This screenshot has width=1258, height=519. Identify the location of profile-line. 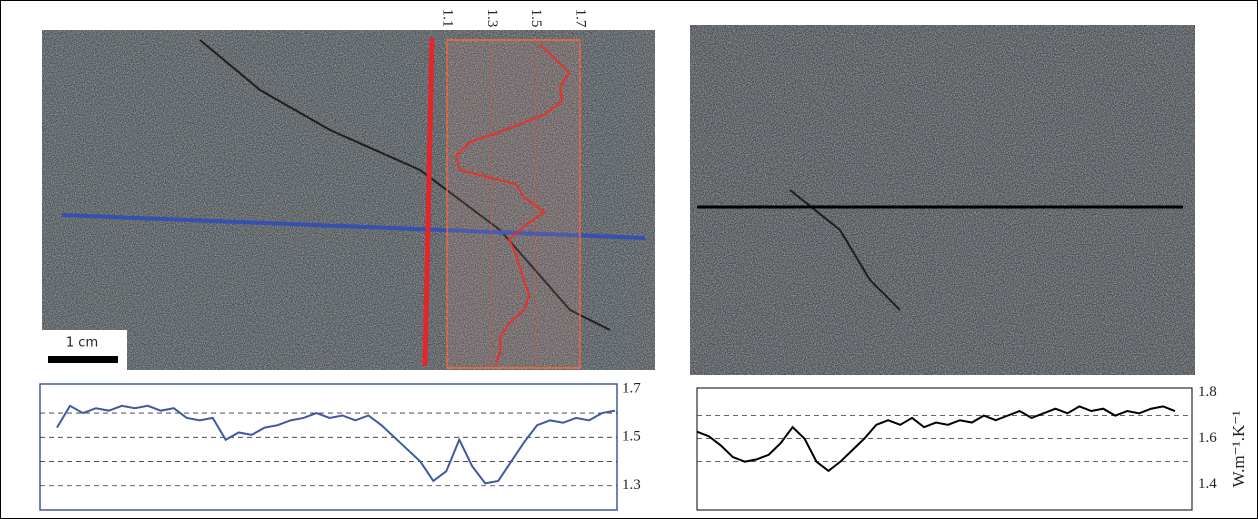
(353, 226).